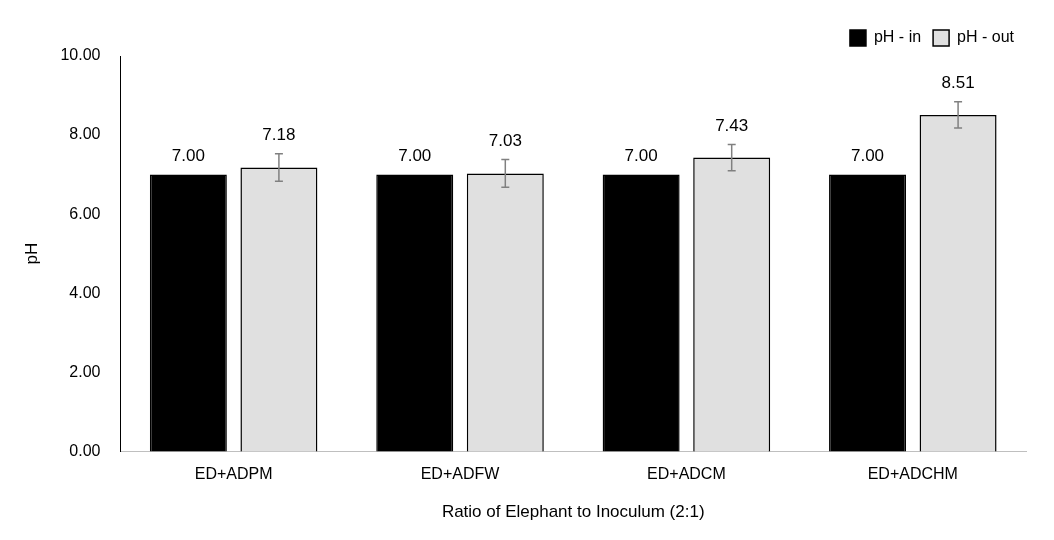 The image size is (1054, 540). What do you see at coordinates (80, 55) in the screenshot?
I see `y-tick-label: 10.00` at bounding box center [80, 55].